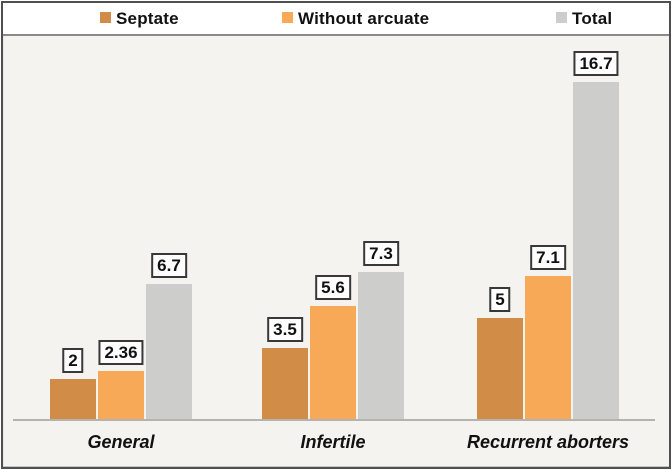  I want to click on value-label-septate-recurrent-aborters: 5, so click(500, 299).